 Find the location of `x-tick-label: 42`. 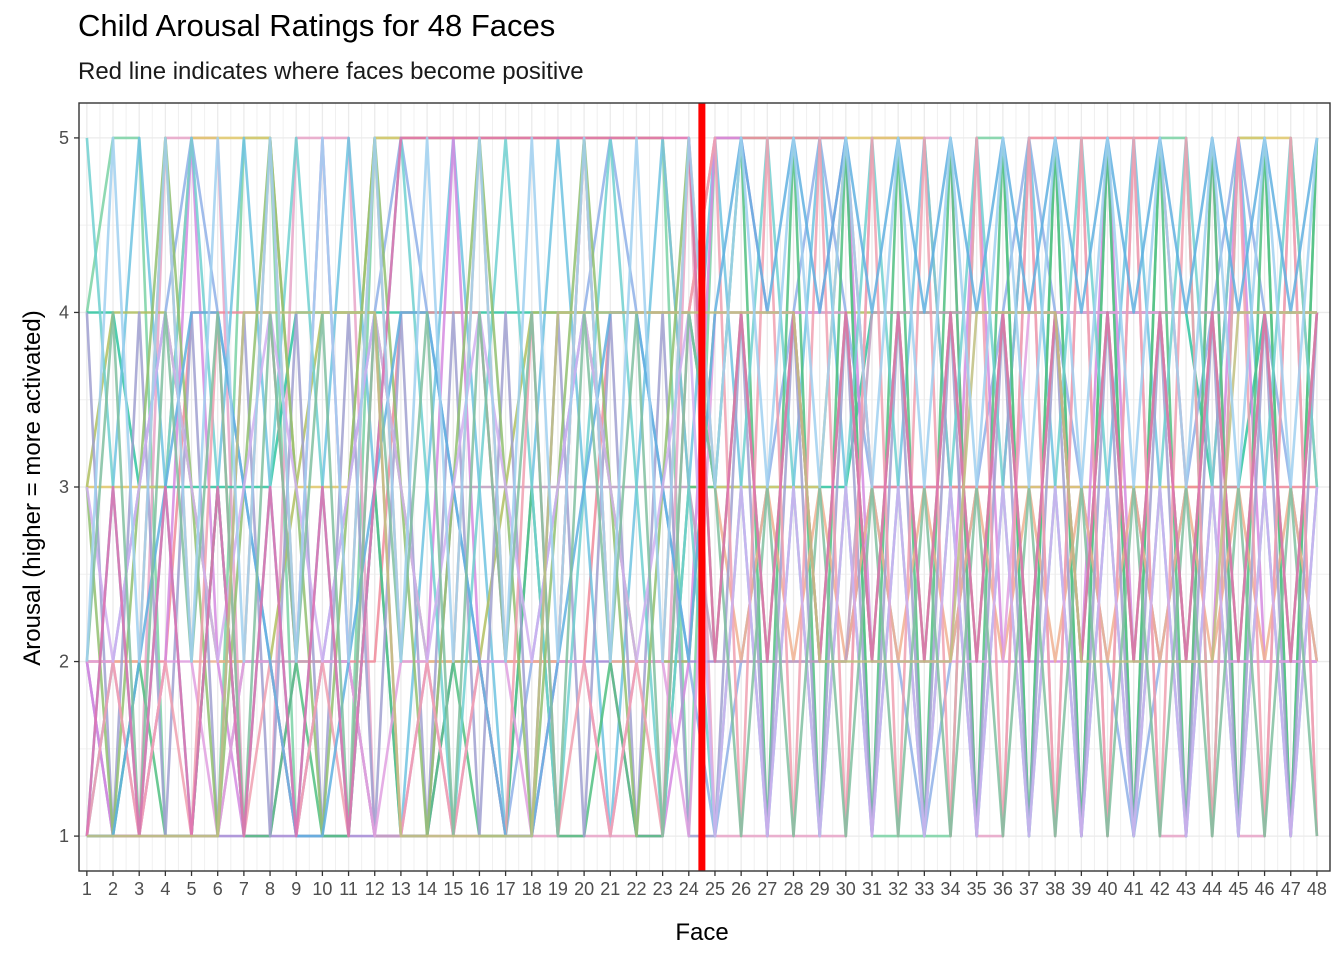

x-tick-label: 42 is located at coordinates (1160, 889).